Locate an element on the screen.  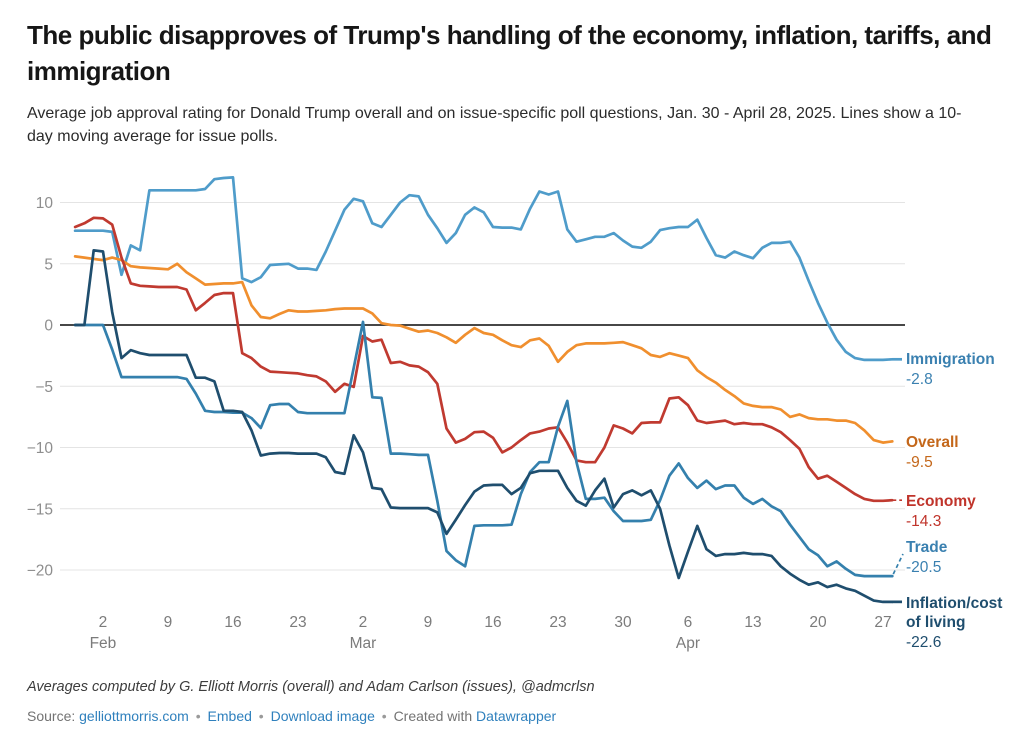
series-label-economy: Economy -14.3 is located at coordinates (959, 511).